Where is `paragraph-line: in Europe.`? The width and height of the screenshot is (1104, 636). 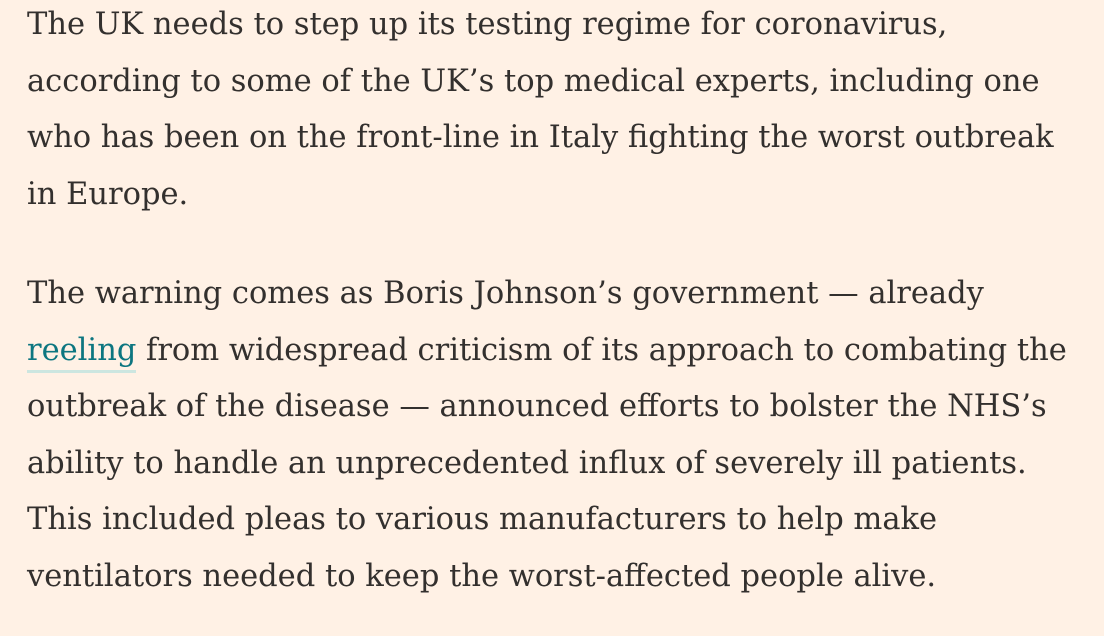
paragraph-line: in Europe. is located at coordinates (108, 194).